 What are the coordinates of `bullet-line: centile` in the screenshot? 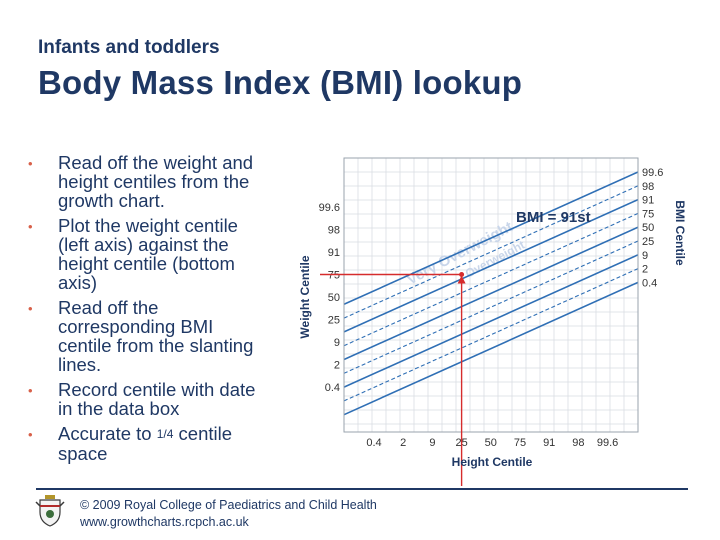 It's located at (205, 433).